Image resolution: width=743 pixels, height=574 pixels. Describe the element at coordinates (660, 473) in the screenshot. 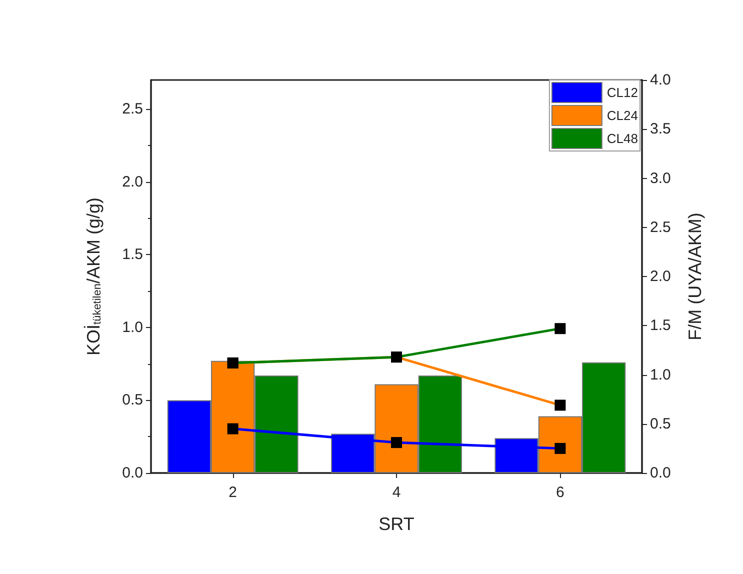

I see `y2-tick-label: 0.0` at that location.